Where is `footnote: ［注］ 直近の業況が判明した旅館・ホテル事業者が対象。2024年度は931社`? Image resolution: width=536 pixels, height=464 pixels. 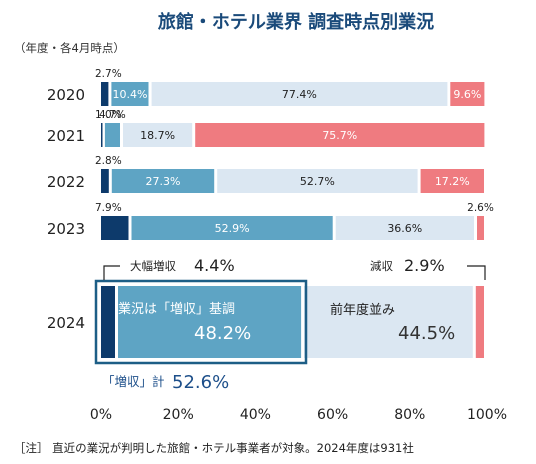 footnote: ［注］ 直近の業況が判明した旅館・ホテル事業者が対象。2024年度は931社 is located at coordinates (214, 448).